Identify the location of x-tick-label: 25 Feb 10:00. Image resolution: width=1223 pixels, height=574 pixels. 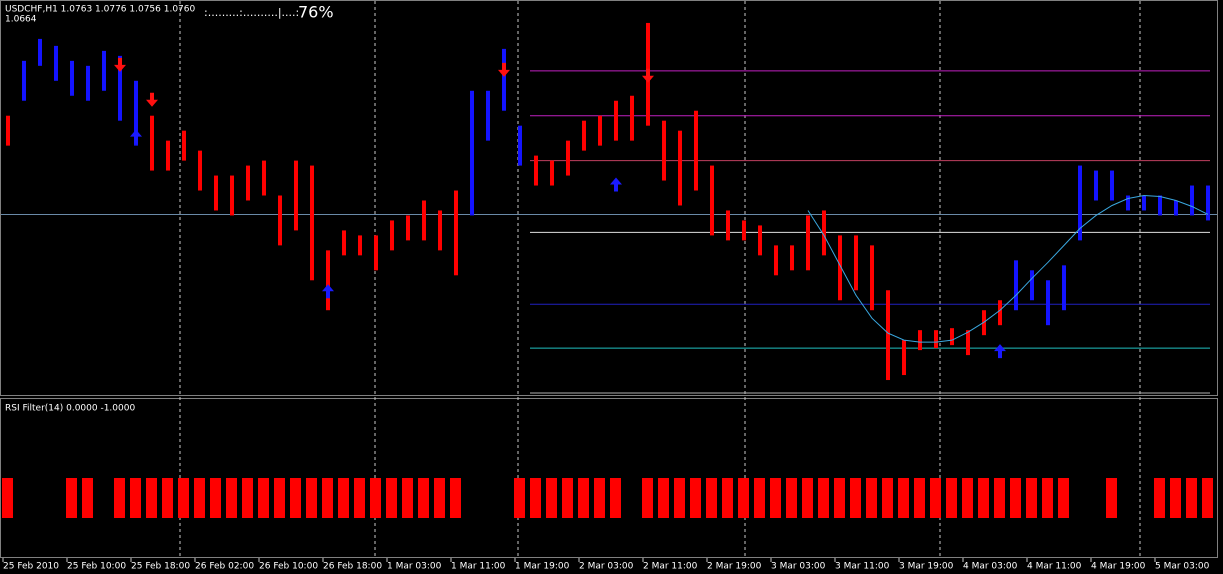
(96, 567).